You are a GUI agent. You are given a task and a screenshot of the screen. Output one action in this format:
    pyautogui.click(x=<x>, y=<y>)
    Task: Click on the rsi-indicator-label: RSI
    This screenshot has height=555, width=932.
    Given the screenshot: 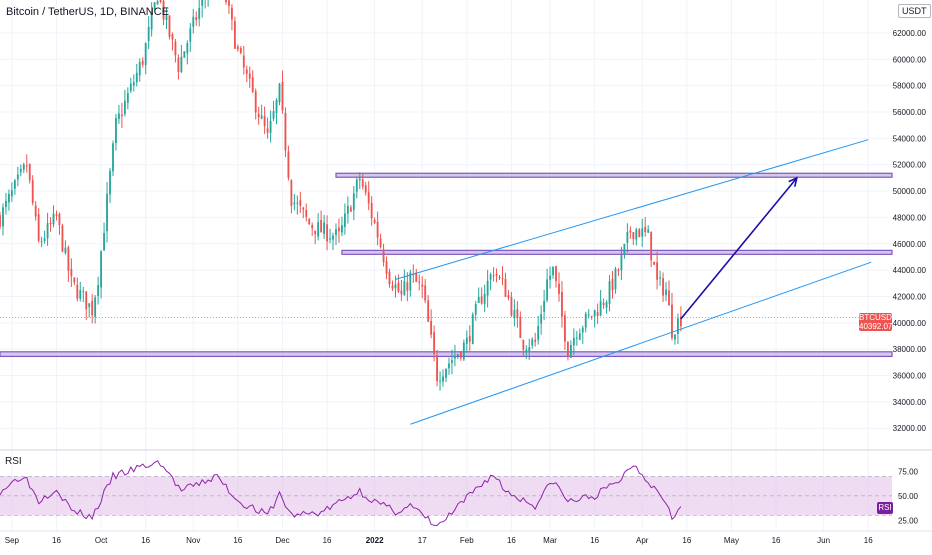 What is the action you would take?
    pyautogui.click(x=13, y=461)
    